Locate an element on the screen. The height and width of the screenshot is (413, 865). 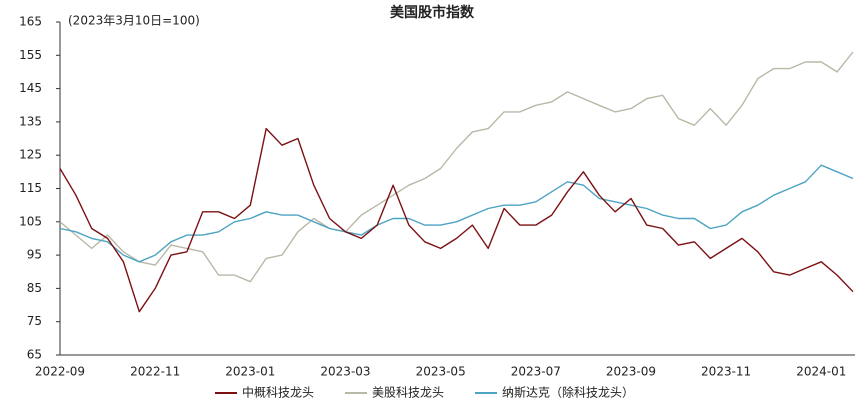
x-tick-label: 2022-11 is located at coordinates (155, 372).